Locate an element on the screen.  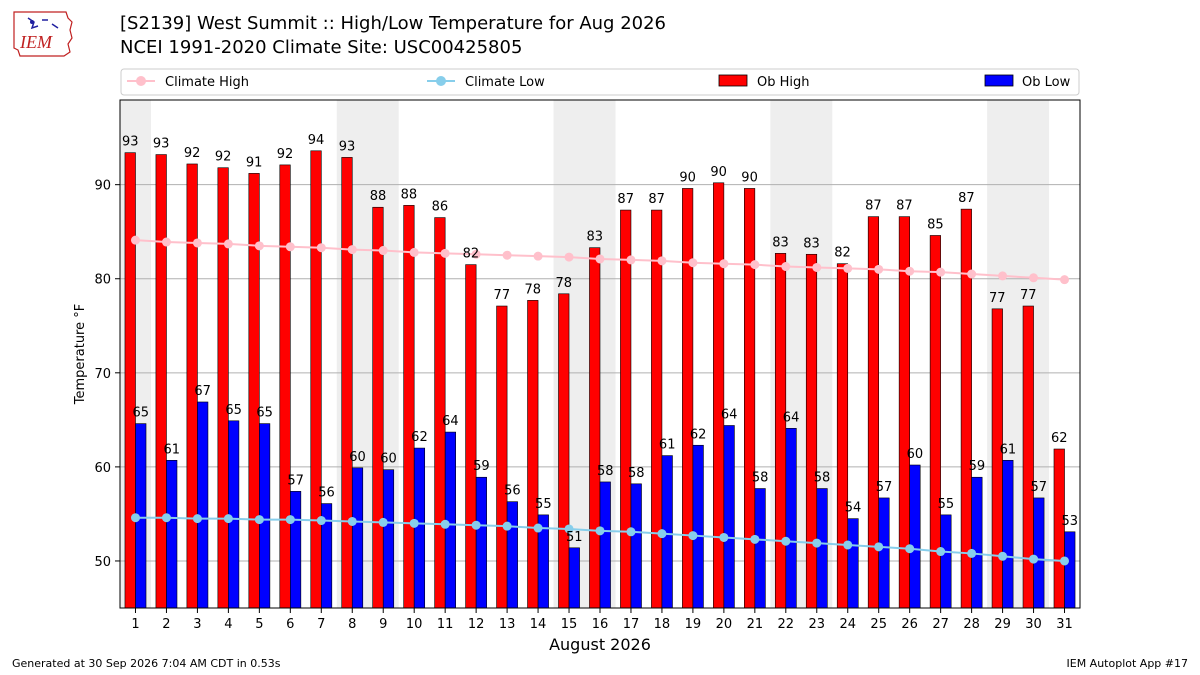
ob-high-label: 88 is located at coordinates (378, 196).